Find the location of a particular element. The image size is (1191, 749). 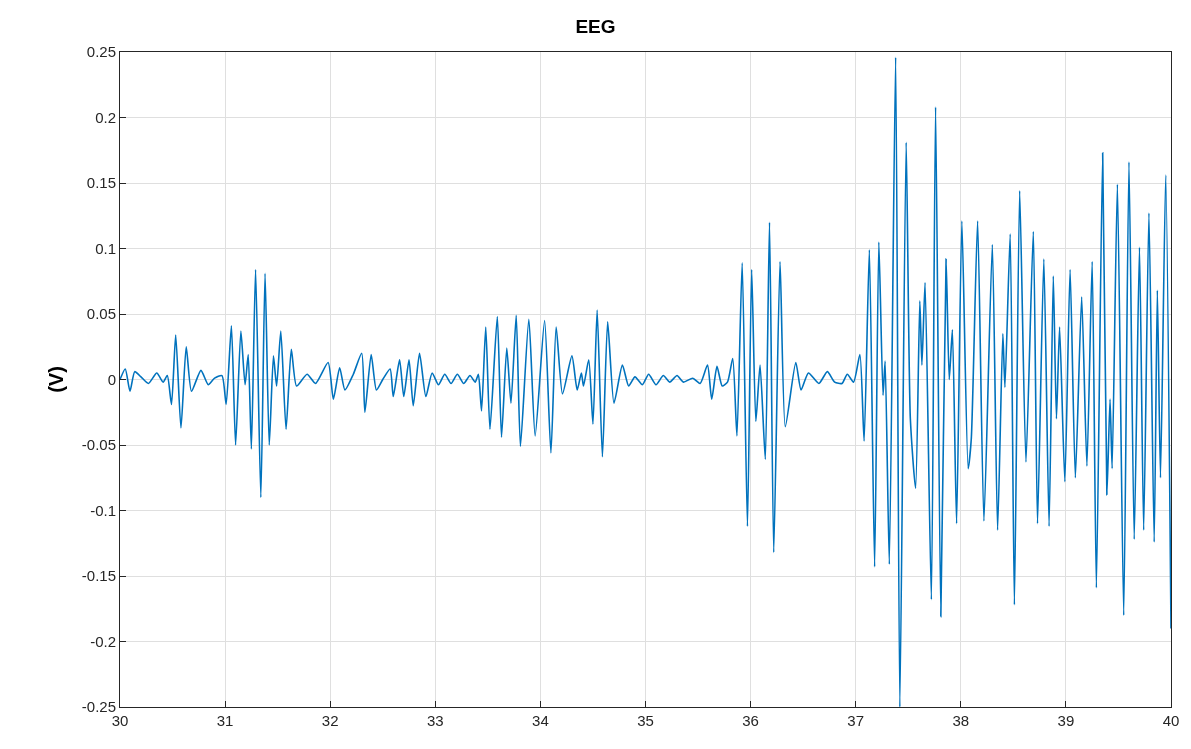

x-tick-label: 33 is located at coordinates (435, 720).